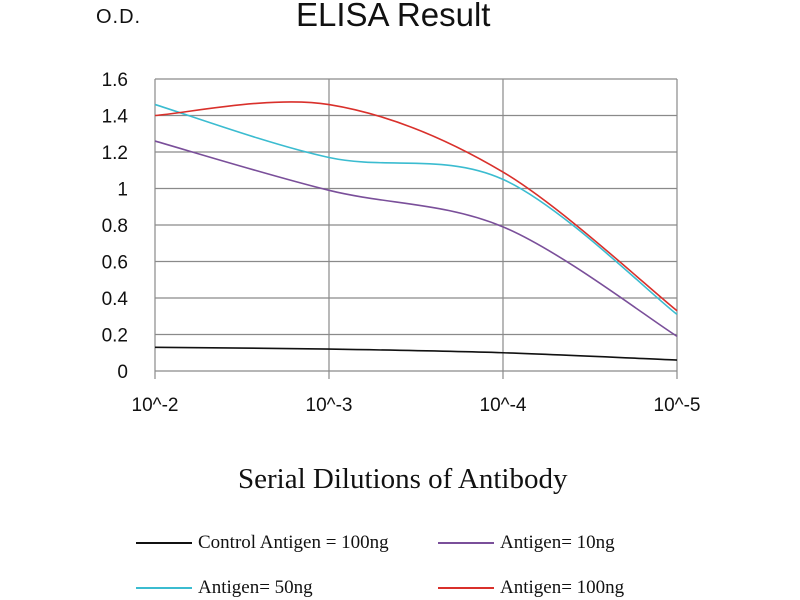 This screenshot has width=800, height=600. I want to click on y-tick-label: 1.2, so click(115, 153).